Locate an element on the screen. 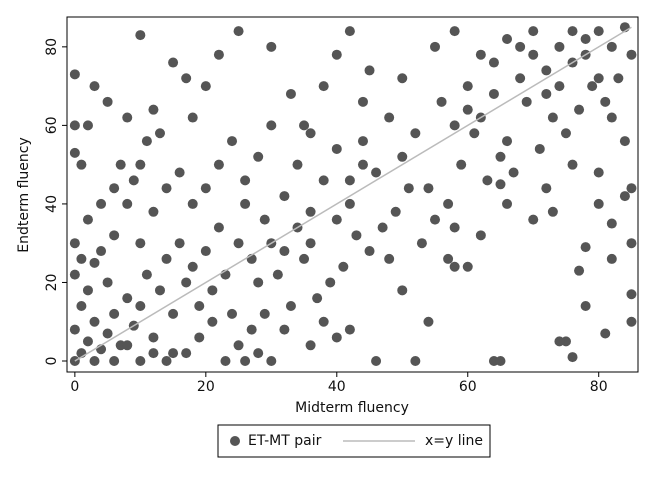  y-tick-label: 0 is located at coordinates (52, 361).